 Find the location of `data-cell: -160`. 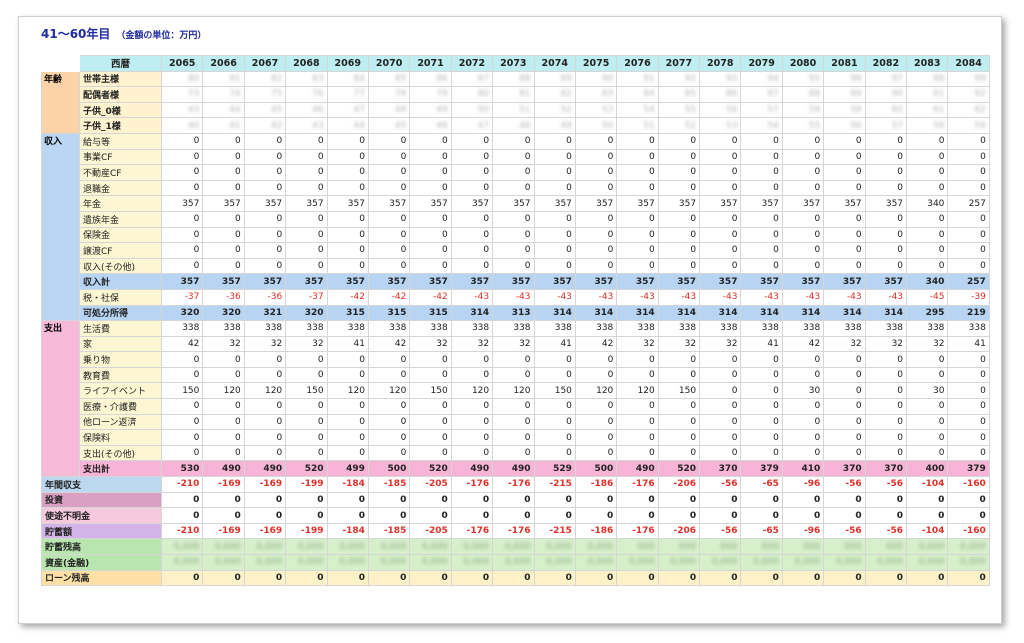

data-cell: -160 is located at coordinates (968, 531).